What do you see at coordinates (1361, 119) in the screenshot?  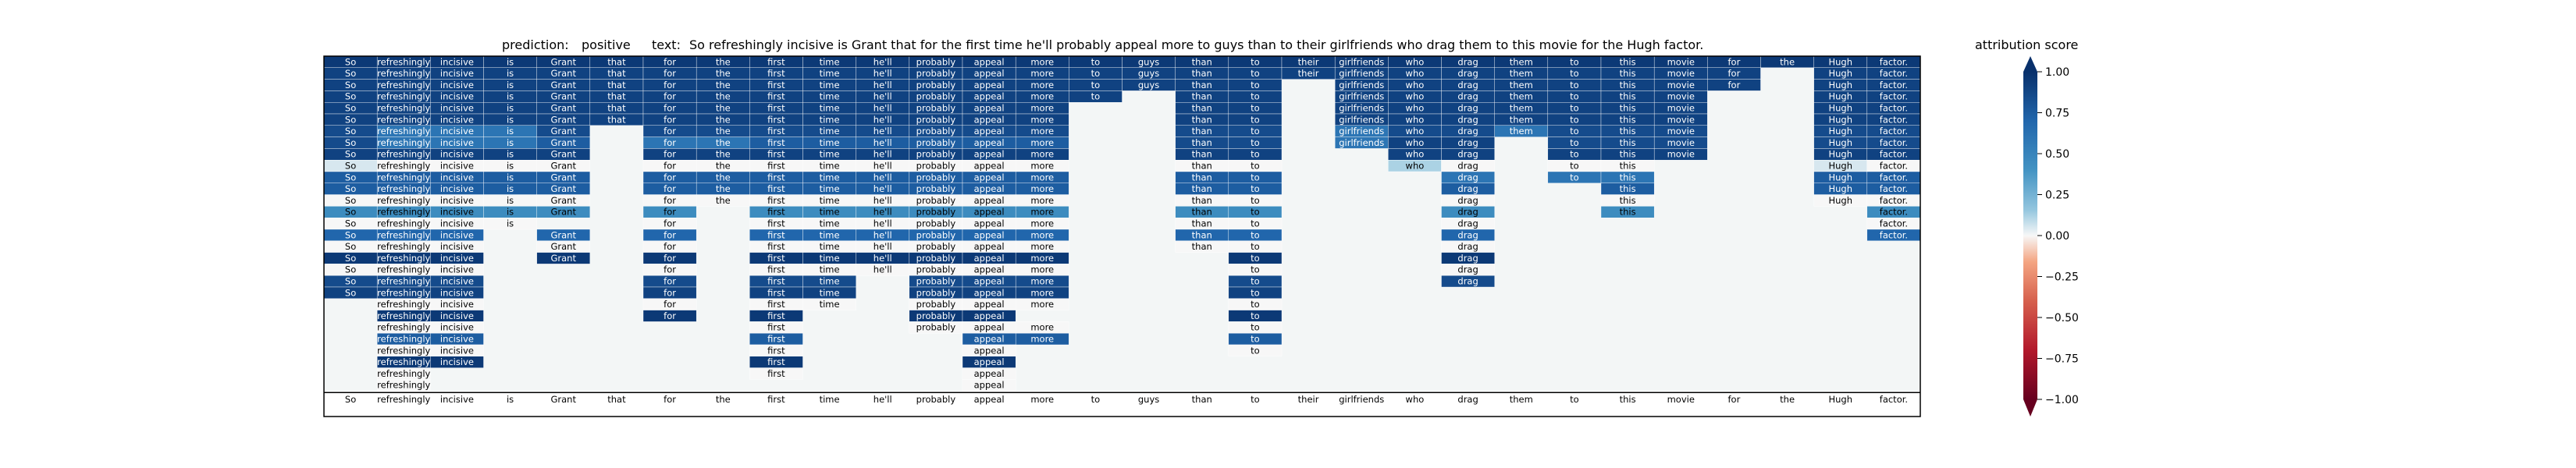 I see `heatmap-cell-label: girlfriends` at bounding box center [1361, 119].